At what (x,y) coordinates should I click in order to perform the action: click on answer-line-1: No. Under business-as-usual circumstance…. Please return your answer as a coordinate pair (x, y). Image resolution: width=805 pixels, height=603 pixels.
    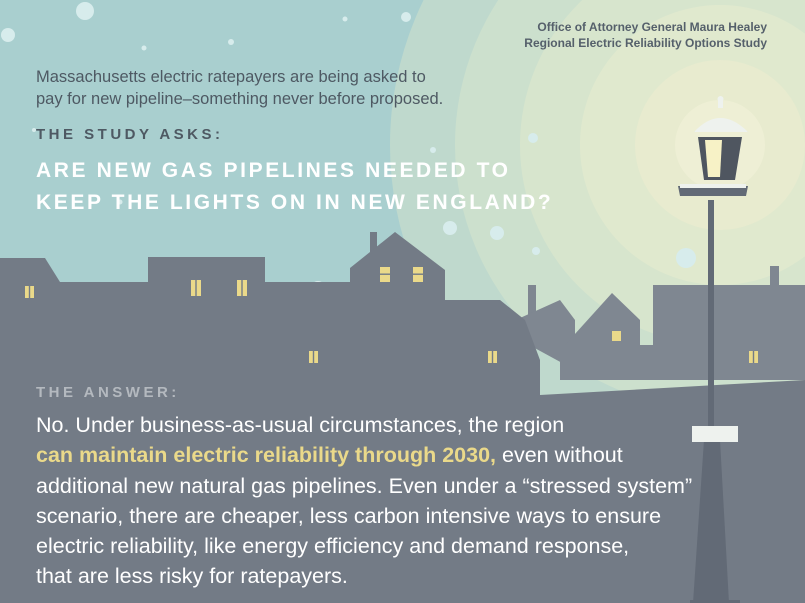
    Looking at the image, I should click on (300, 425).